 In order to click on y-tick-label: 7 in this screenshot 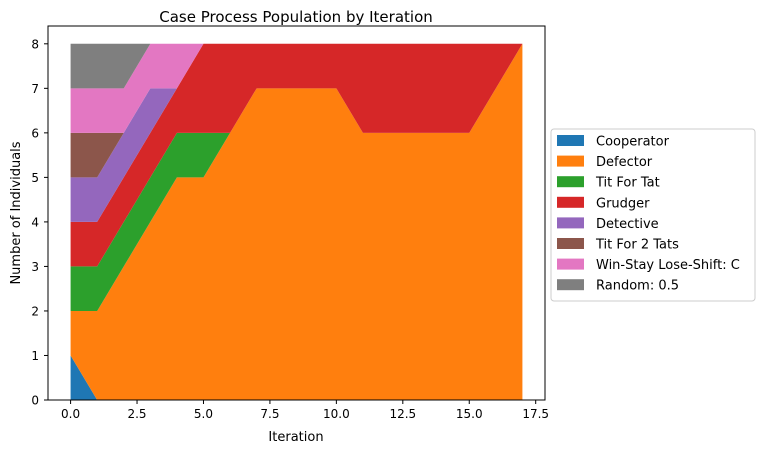, I will do `click(35, 89)`.